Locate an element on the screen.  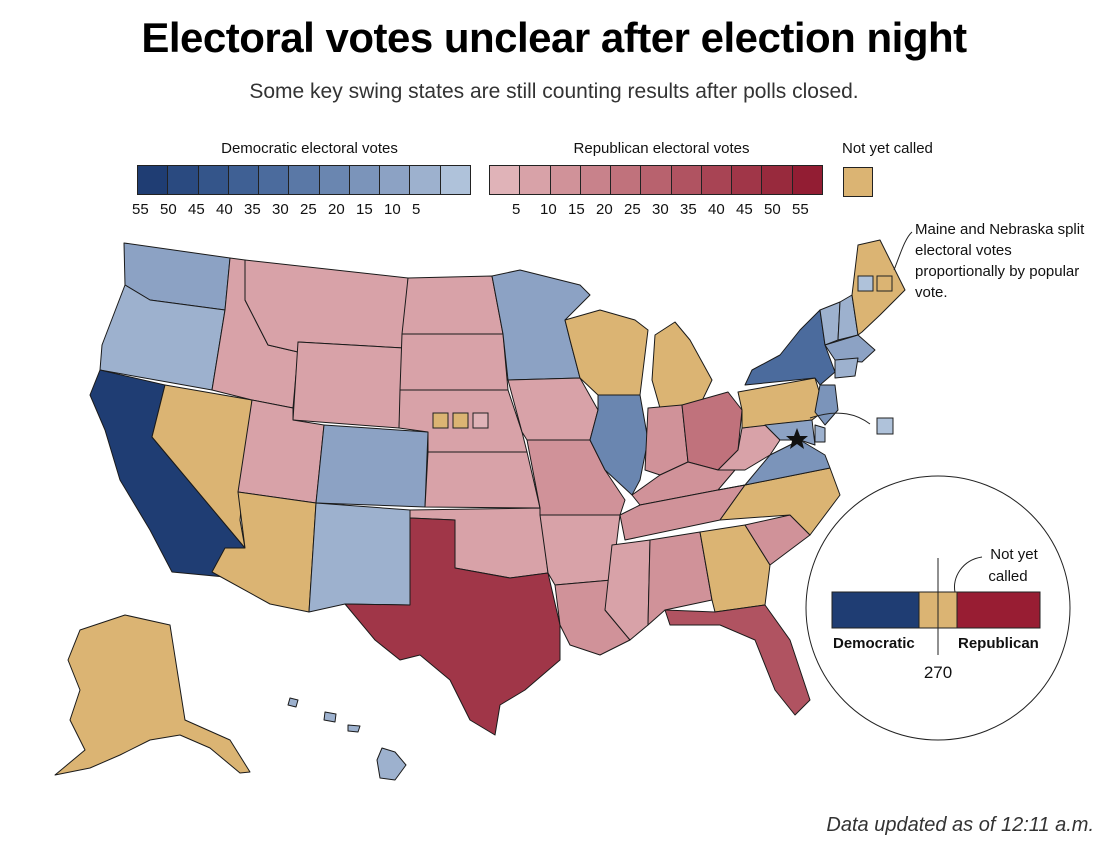
dc-marker is located at coordinates (797, 438).